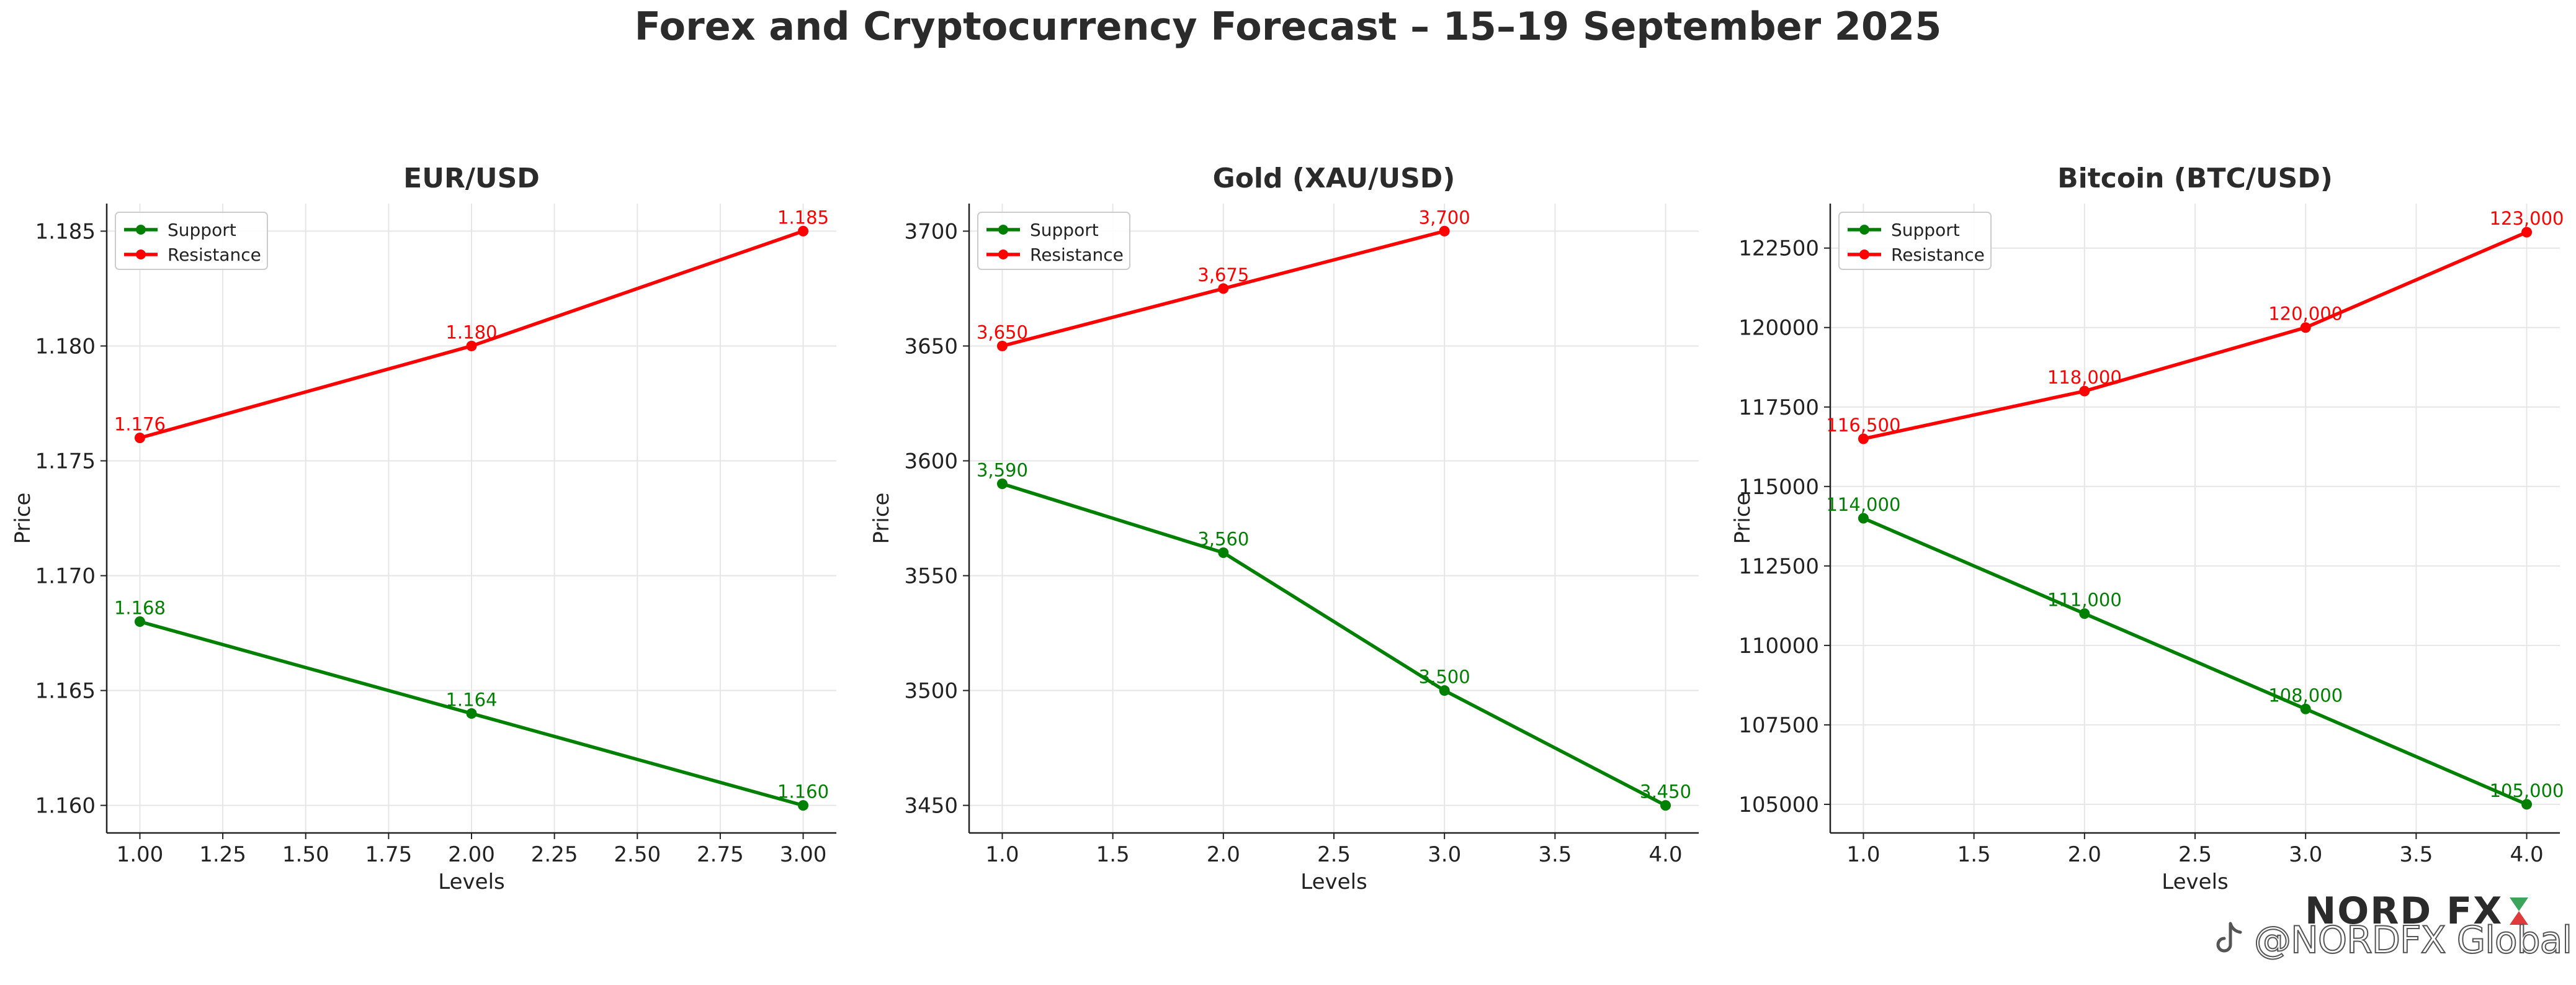  I want to click on y-tick-label: 105000, so click(1778, 805).